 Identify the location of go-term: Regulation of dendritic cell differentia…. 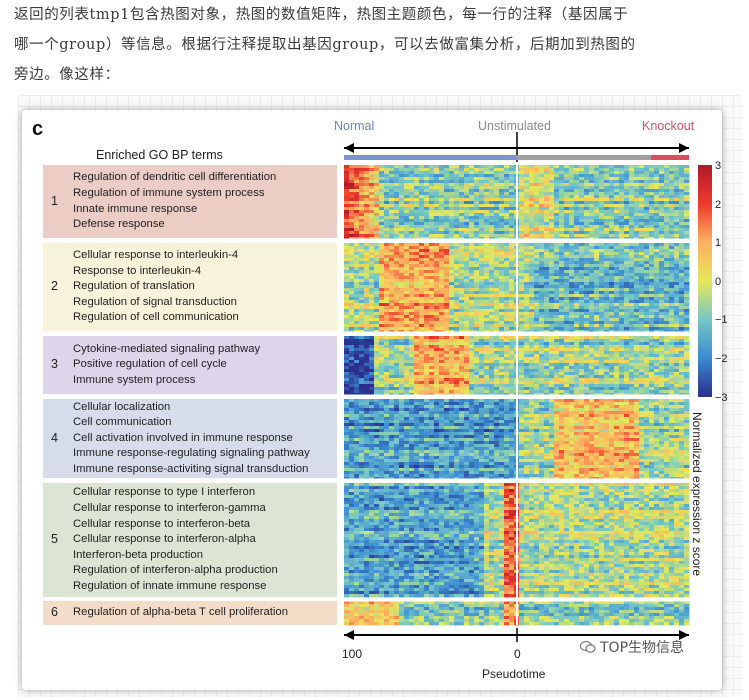
(175, 177).